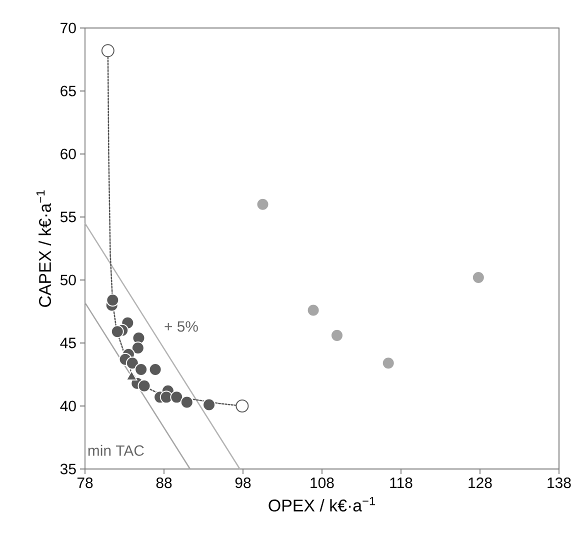  What do you see at coordinates (68, 91) in the screenshot?
I see `y-tick-label: 65` at bounding box center [68, 91].